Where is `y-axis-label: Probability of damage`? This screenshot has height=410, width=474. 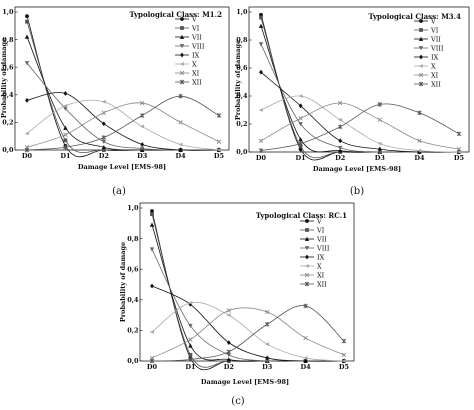
y-axis-label: Probability of damage is located at coordinates (238, 80).